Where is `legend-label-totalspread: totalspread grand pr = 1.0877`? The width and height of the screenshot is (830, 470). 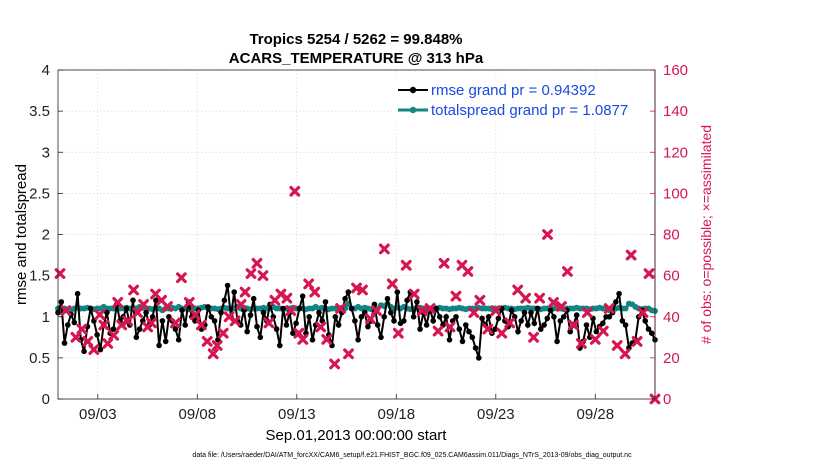
legend-label-totalspread: totalspread grand pr = 1.0877 is located at coordinates (529, 110).